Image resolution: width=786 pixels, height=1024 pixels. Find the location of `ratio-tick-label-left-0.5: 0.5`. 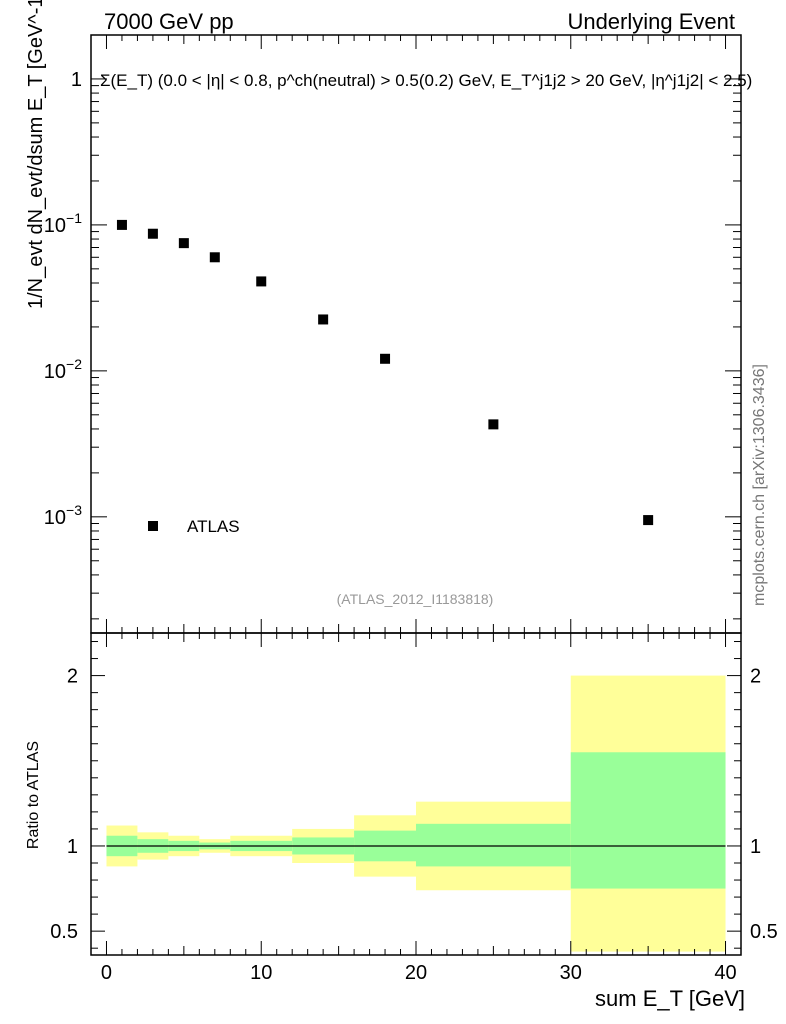

ratio-tick-label-left-0.5: 0.5 is located at coordinates (64, 932).